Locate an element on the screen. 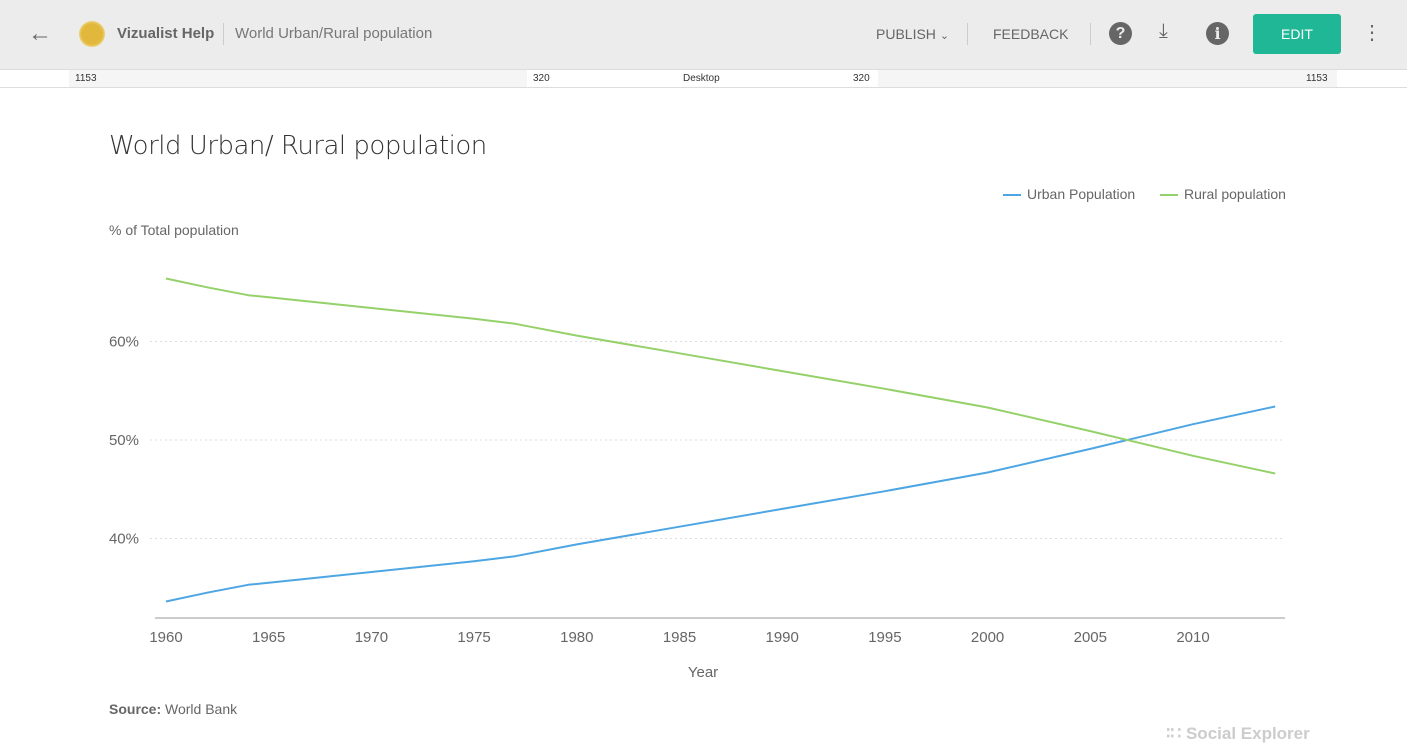  x-axis-label: Year is located at coordinates (703, 672).